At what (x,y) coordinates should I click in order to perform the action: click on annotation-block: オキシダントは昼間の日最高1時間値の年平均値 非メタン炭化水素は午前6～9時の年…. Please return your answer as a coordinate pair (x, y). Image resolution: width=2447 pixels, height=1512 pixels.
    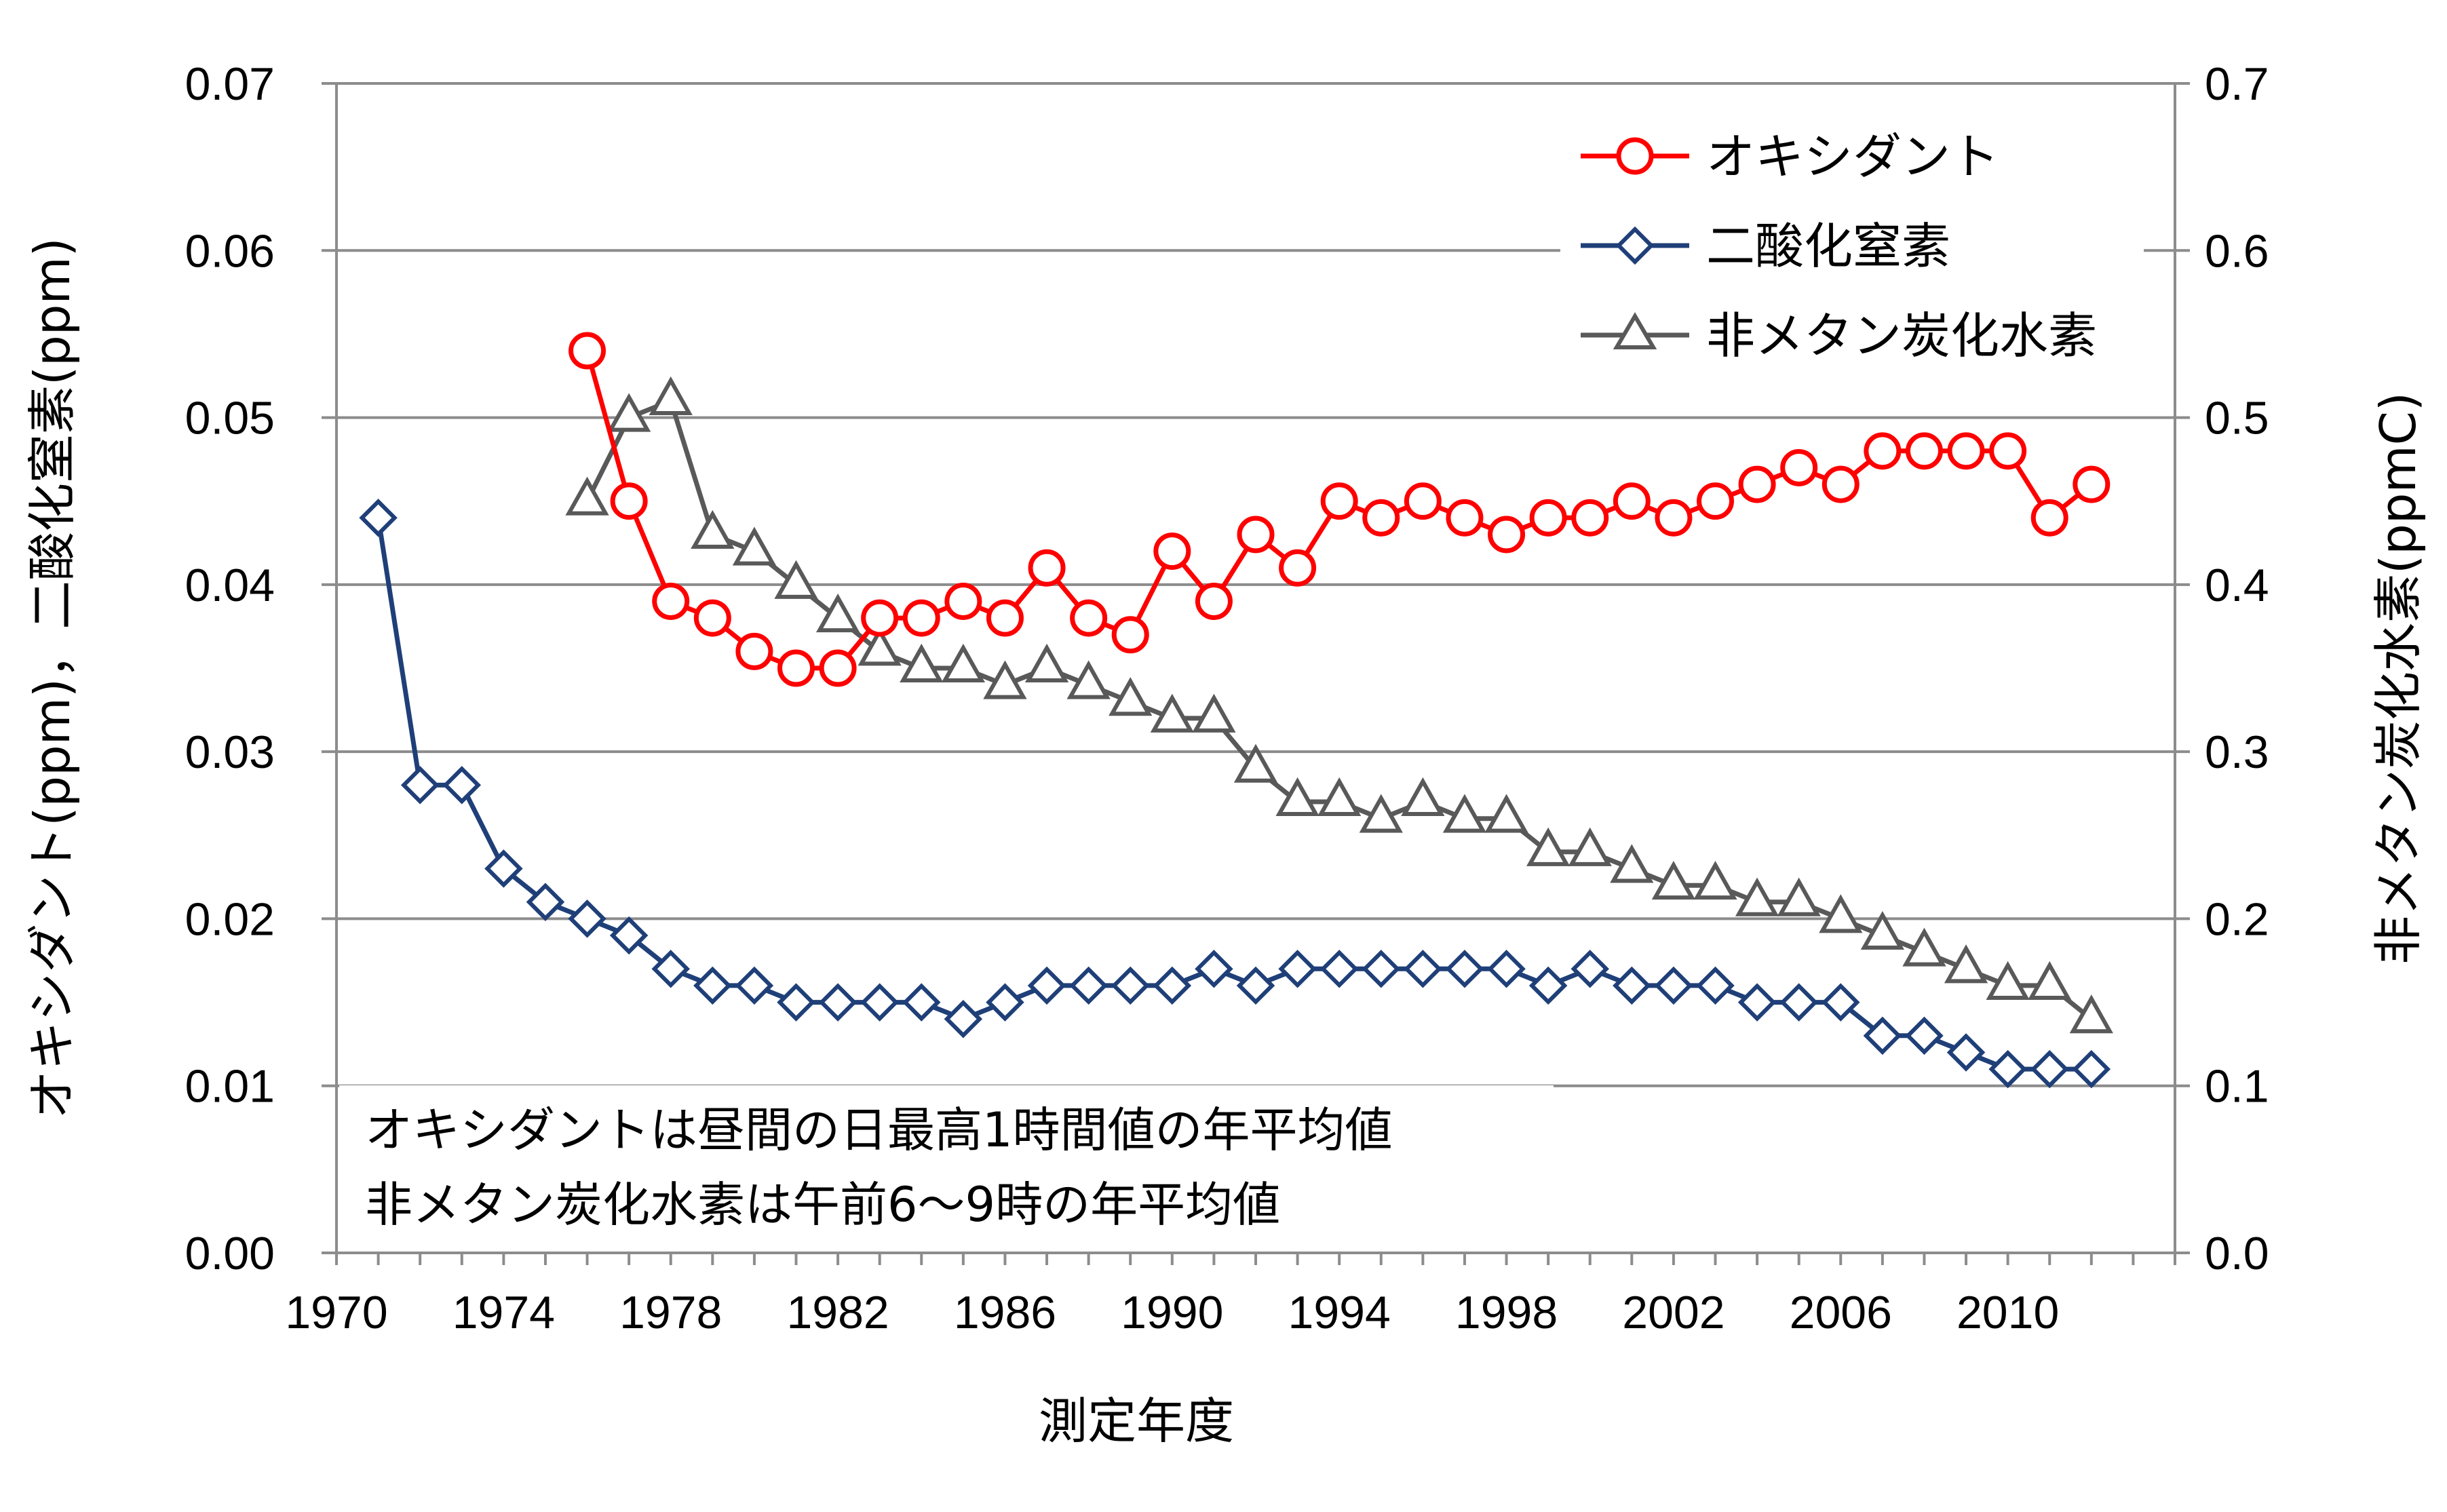
    Looking at the image, I should click on (947, 1163).